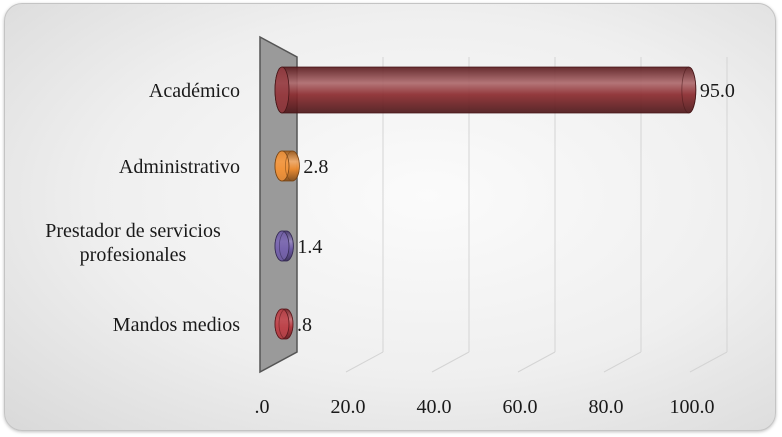 This screenshot has height=437, width=782. I want to click on x-tick-label: 60.0, so click(520, 407).